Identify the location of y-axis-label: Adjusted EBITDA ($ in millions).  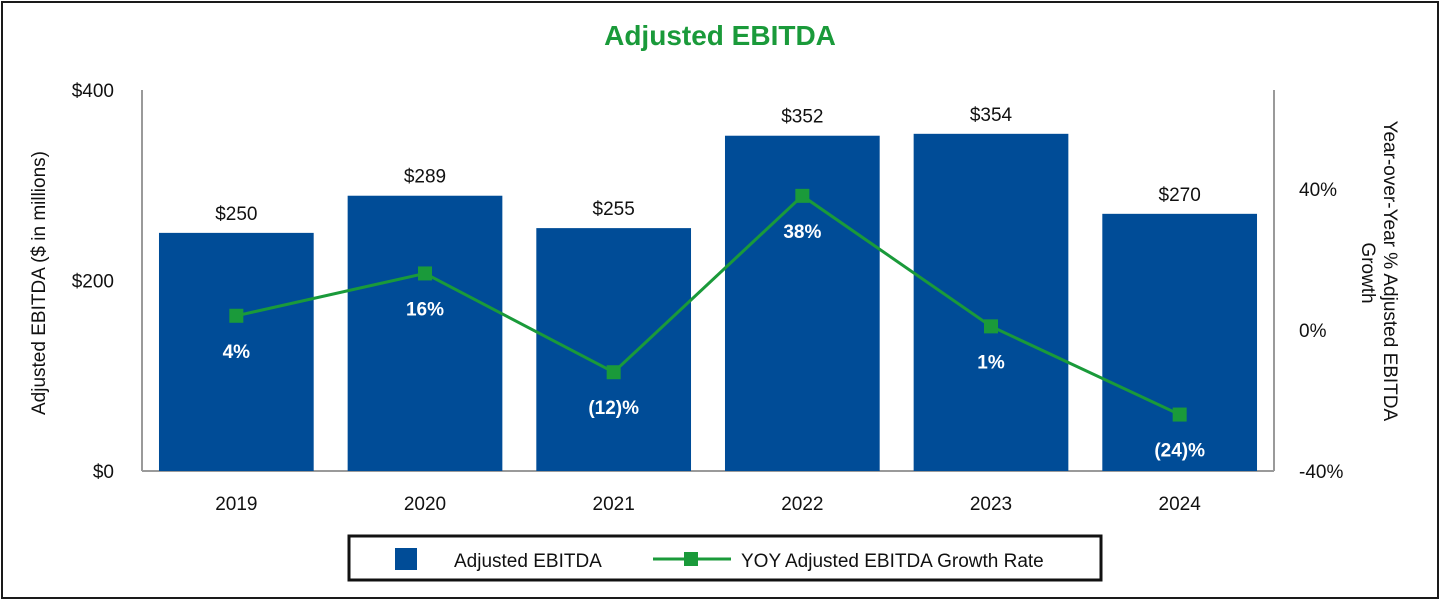
(39, 283).